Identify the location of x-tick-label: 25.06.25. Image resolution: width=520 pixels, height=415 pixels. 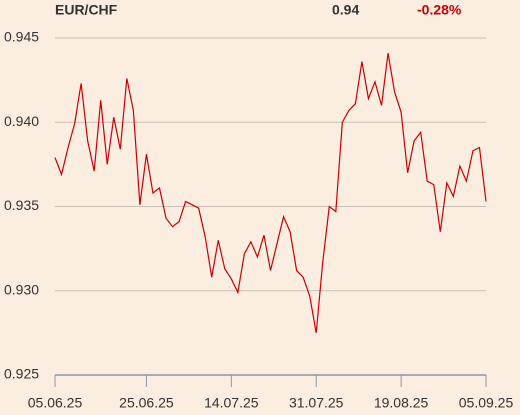
(146, 403).